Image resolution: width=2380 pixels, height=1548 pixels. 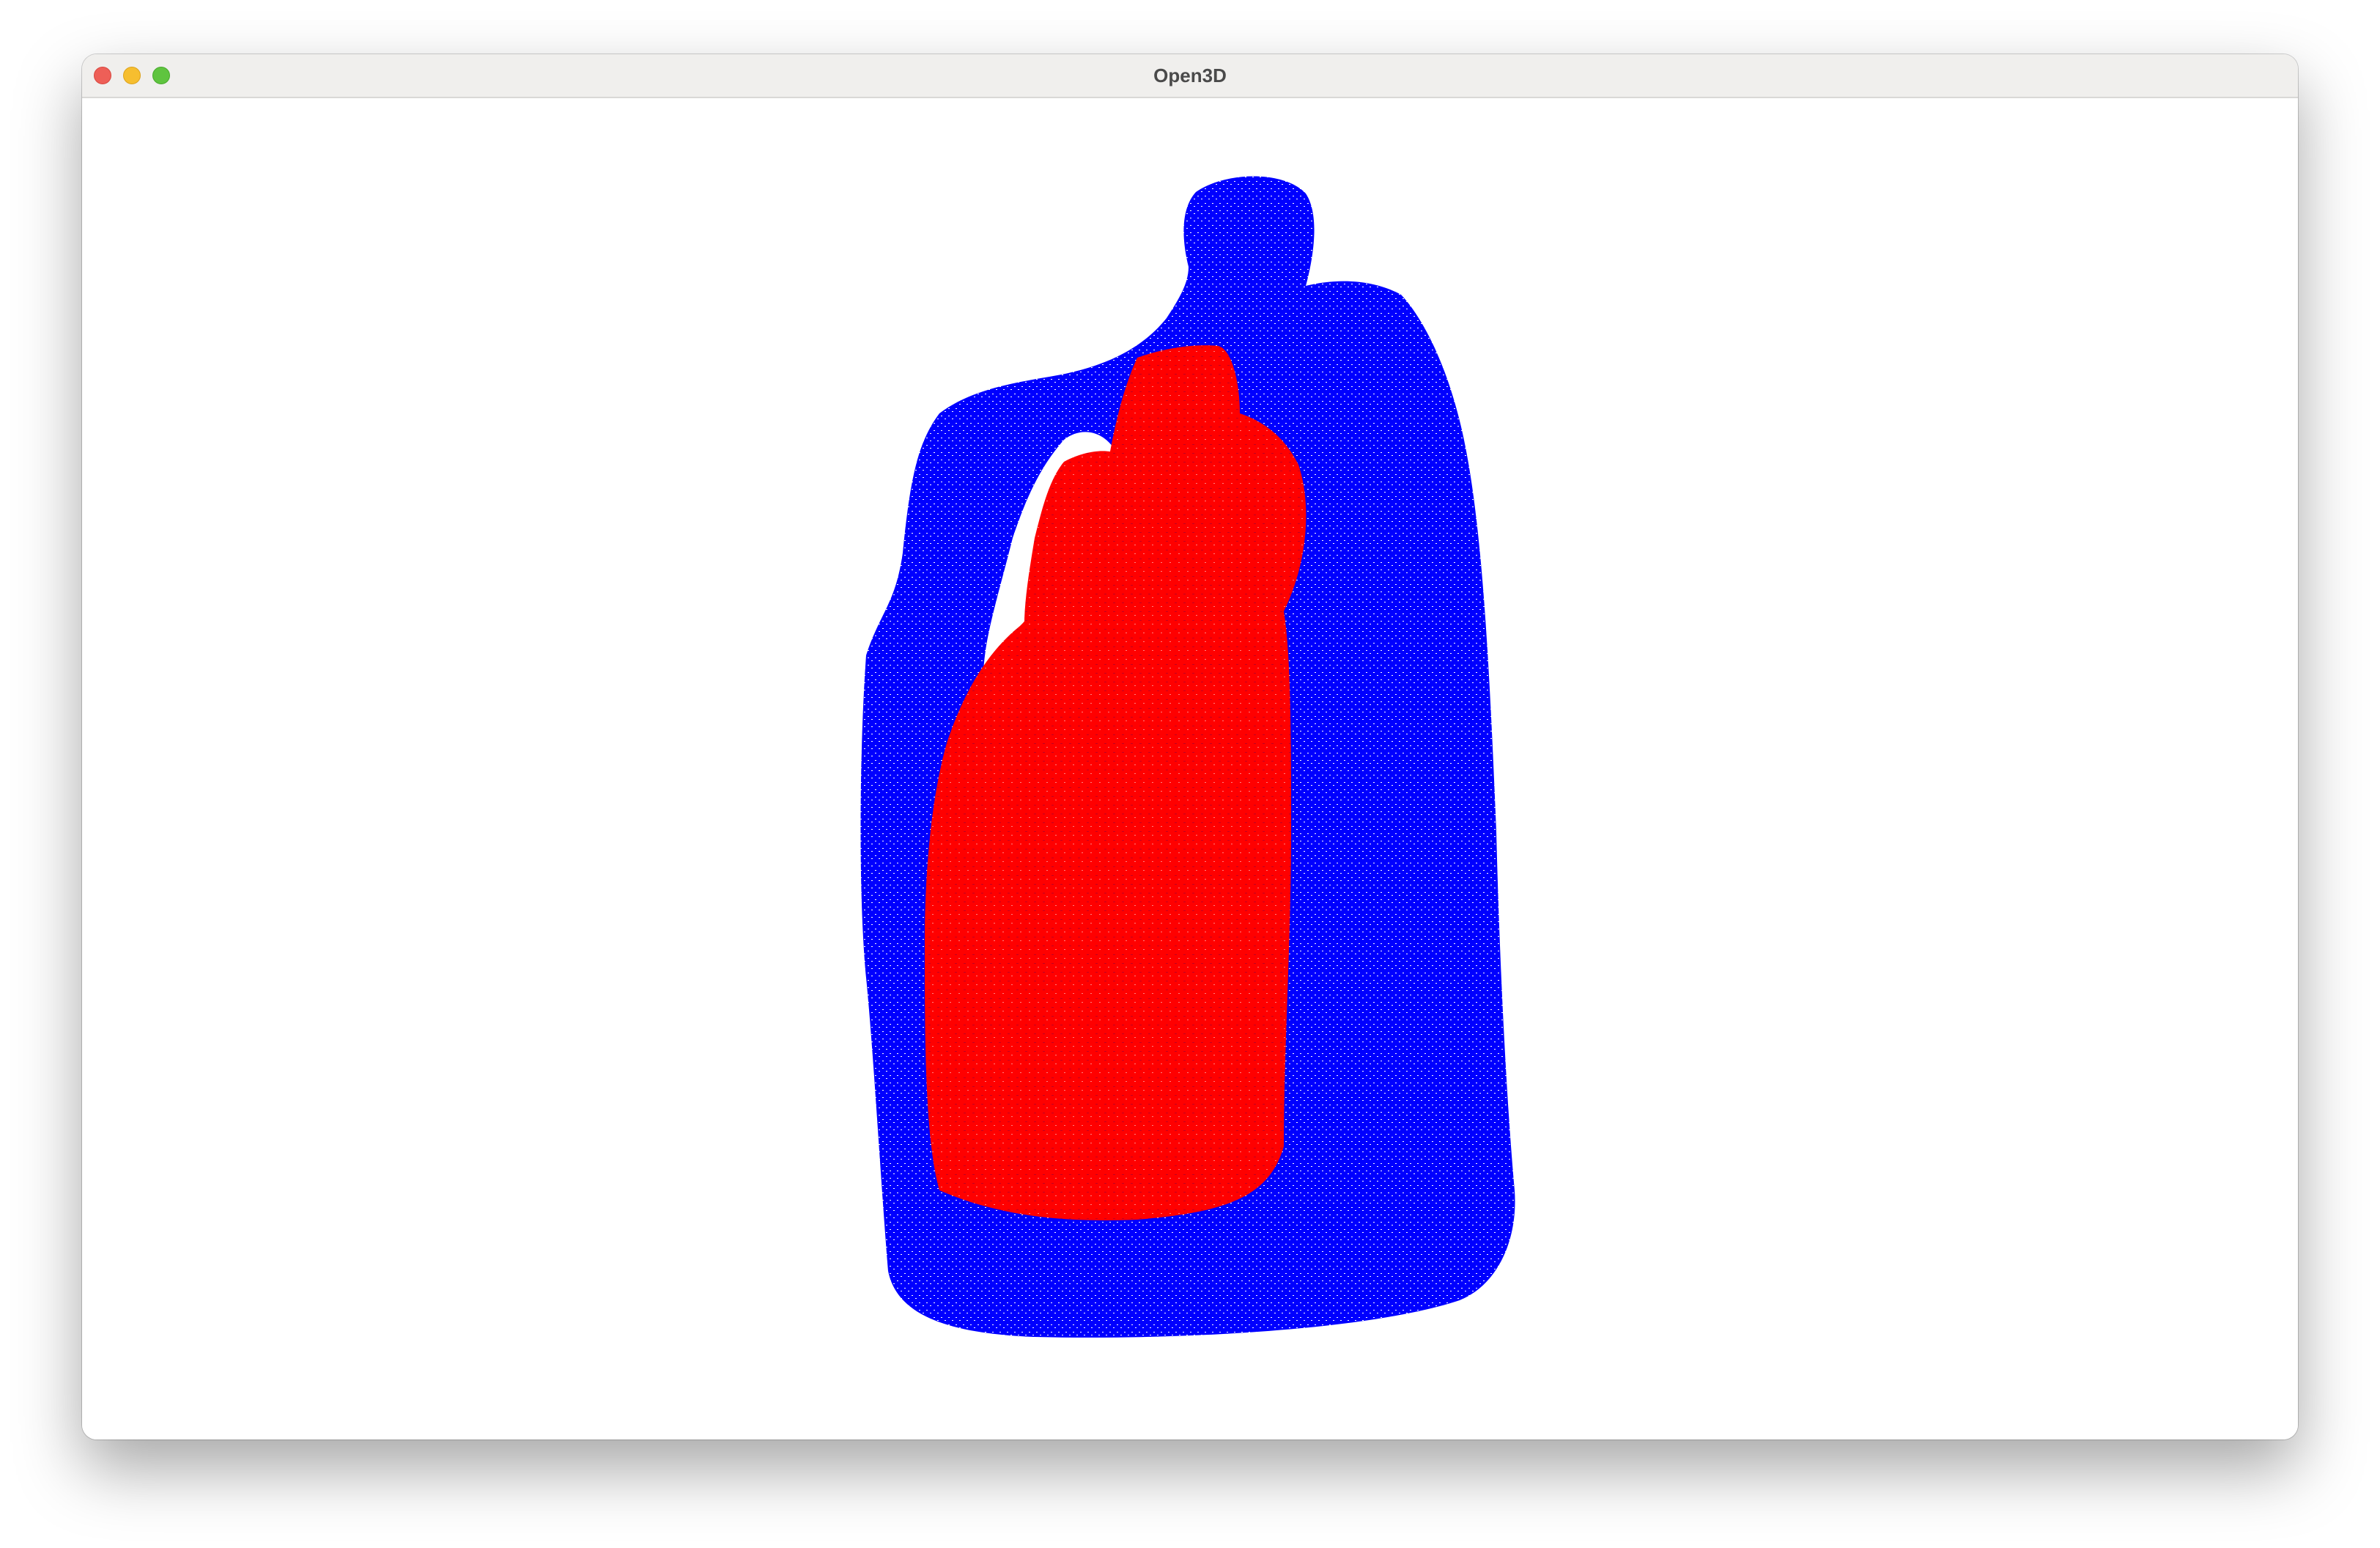 I want to click on title-bar: Open3D, so click(x=1190, y=76).